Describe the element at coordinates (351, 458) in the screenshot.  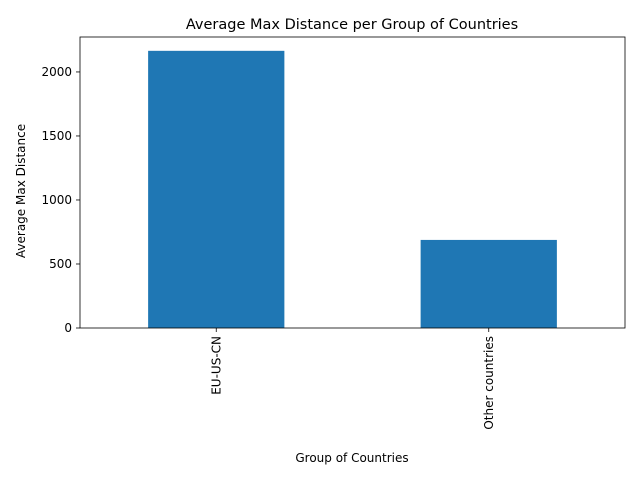
I see `x-axis-label: Group of Countries` at that location.